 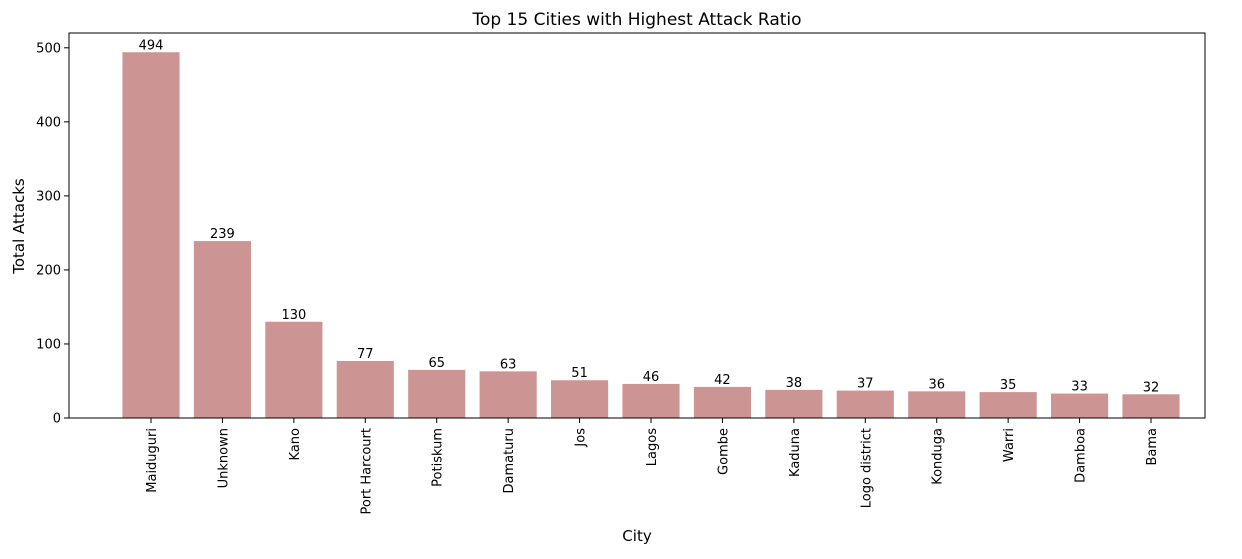 I want to click on bar-gombe, so click(x=722, y=402).